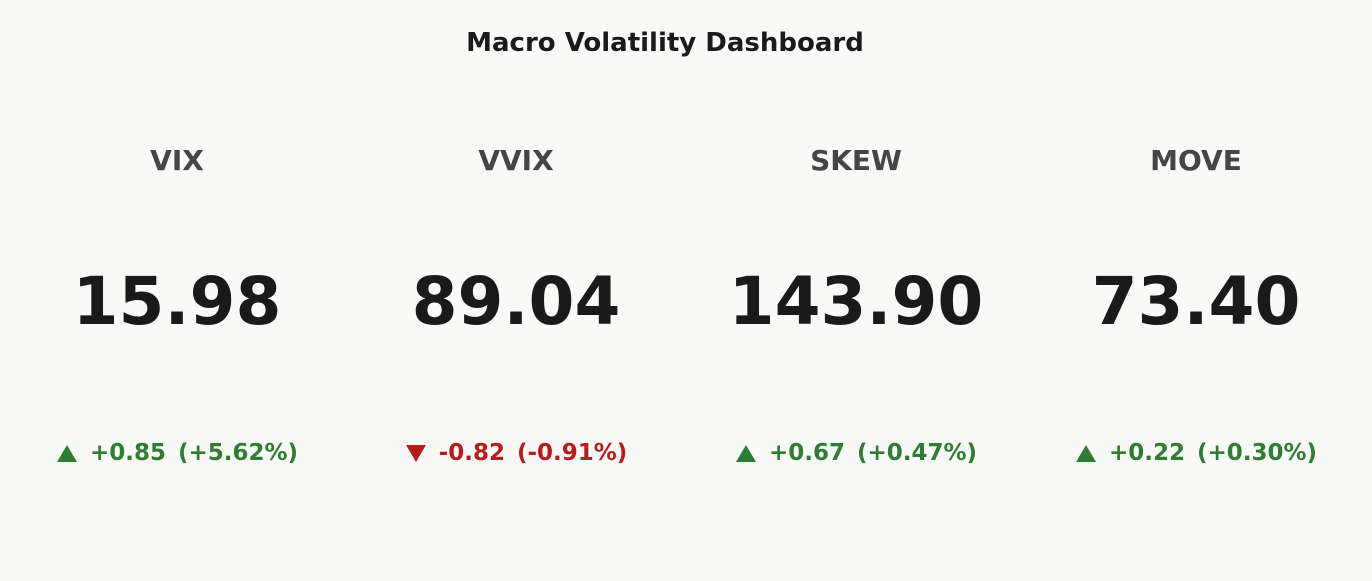 Image resolution: width=1372 pixels, height=581 pixels. I want to click on change: -0.82, so click(471, 453).